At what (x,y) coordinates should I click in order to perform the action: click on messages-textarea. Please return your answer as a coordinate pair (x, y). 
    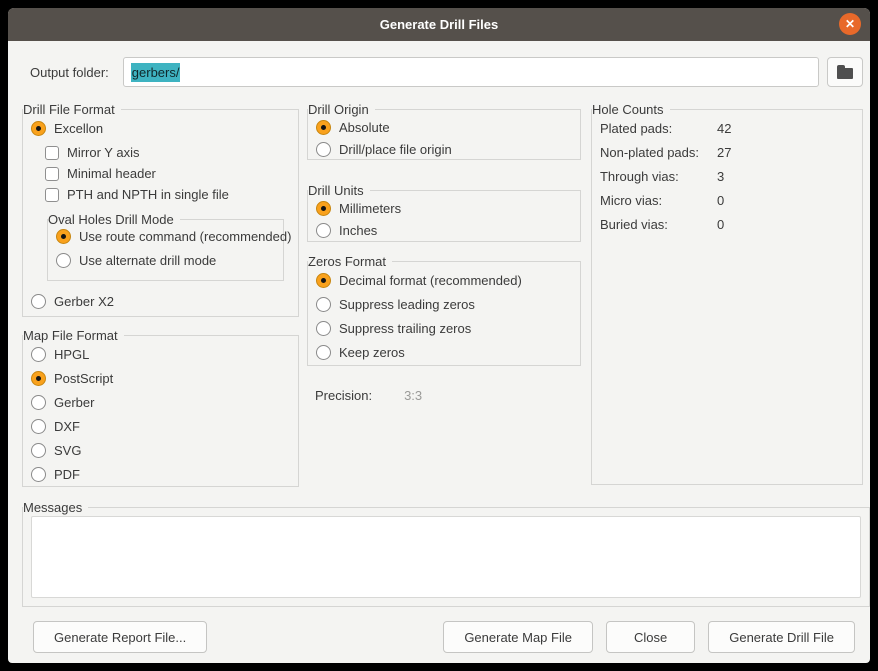
    Looking at the image, I should click on (446, 557).